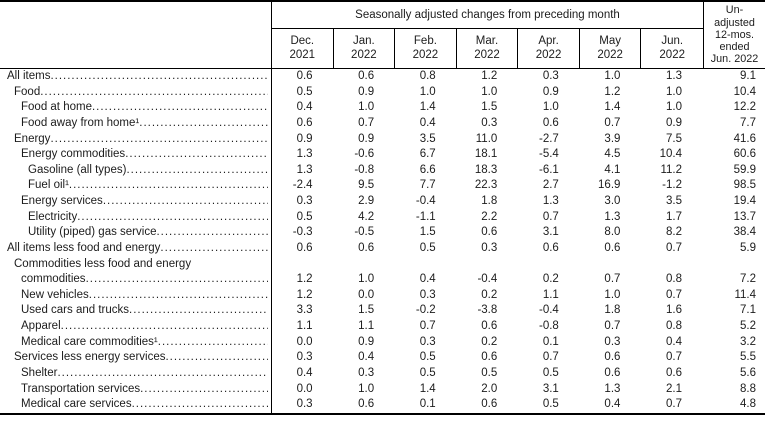 This screenshot has width=765, height=424. I want to click on stub-header-cell, so click(136, 35).